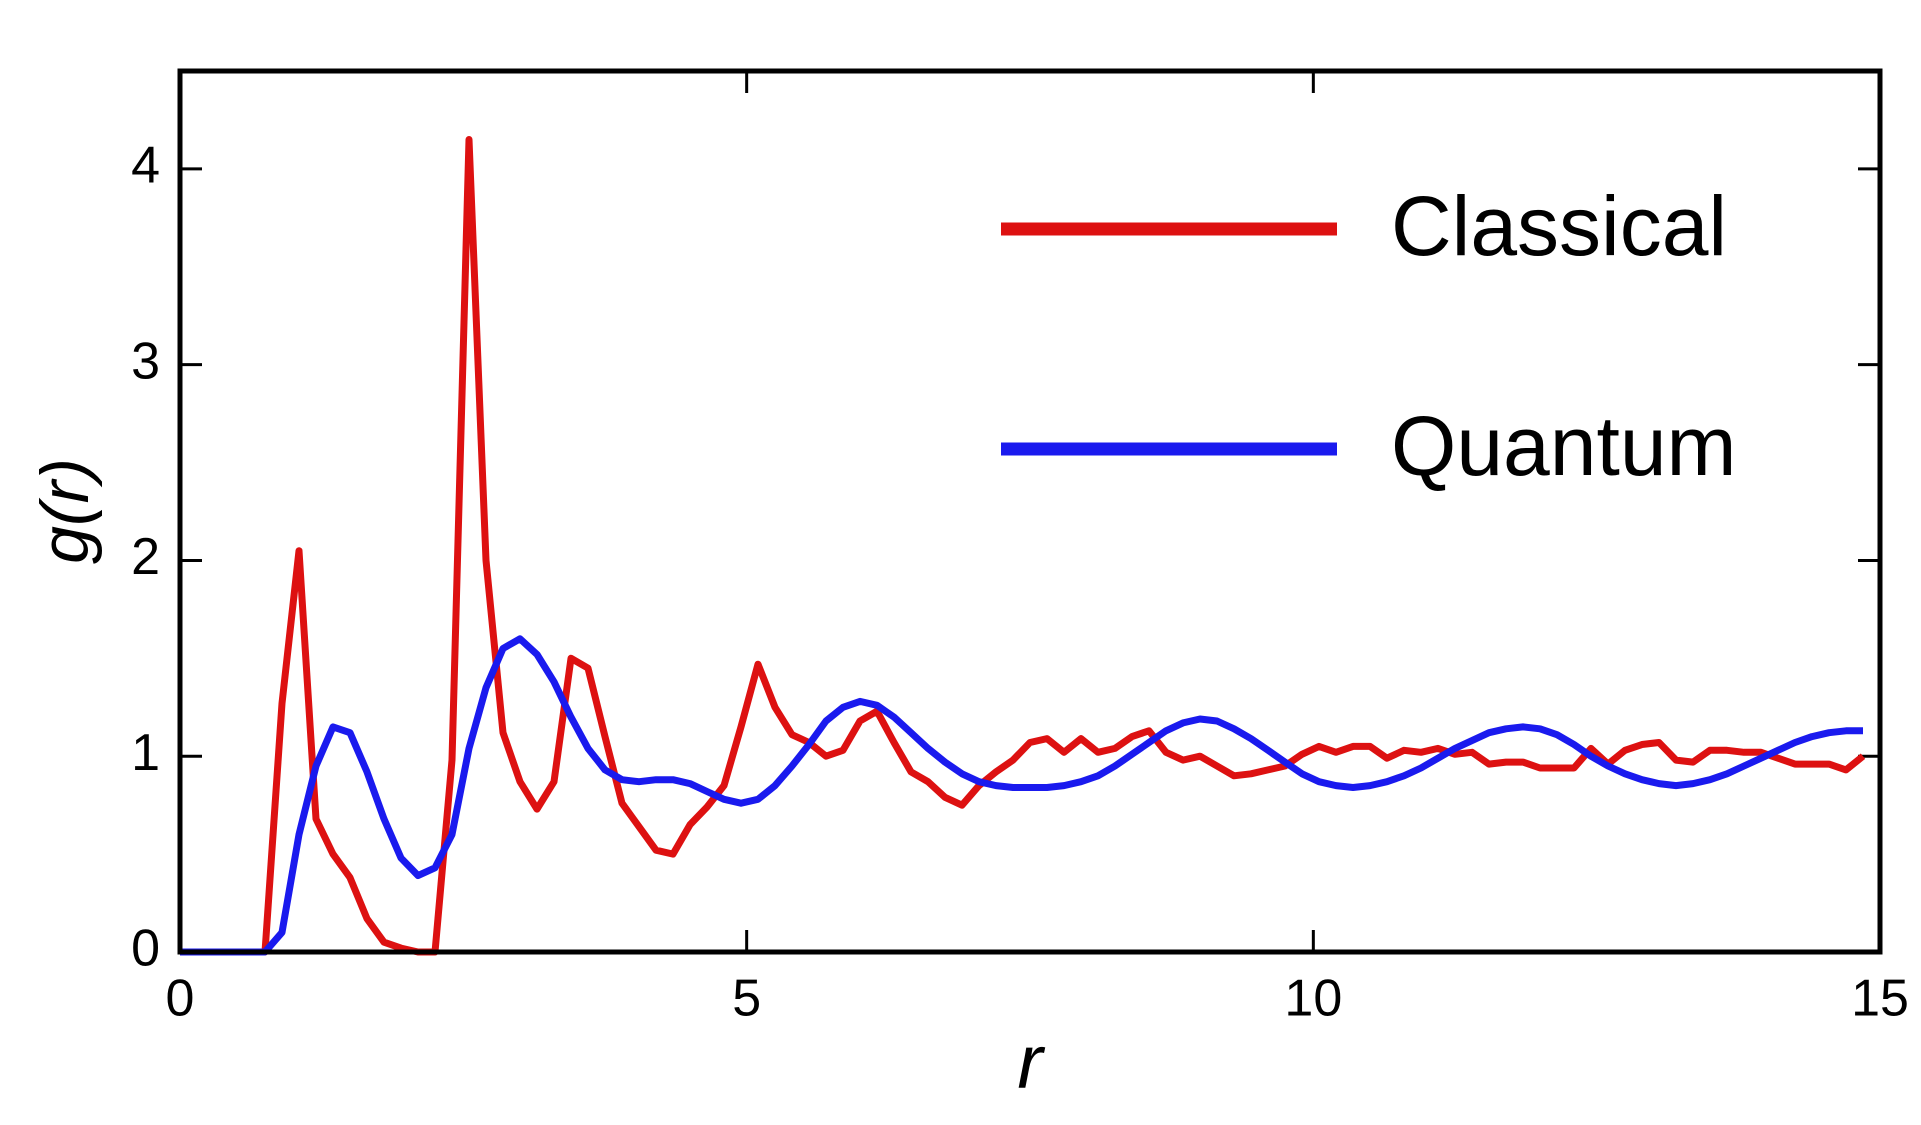 Image resolution: width=1921 pixels, height=1125 pixels. Describe the element at coordinates (1031, 1062) in the screenshot. I see `x-axis-label: r` at that location.